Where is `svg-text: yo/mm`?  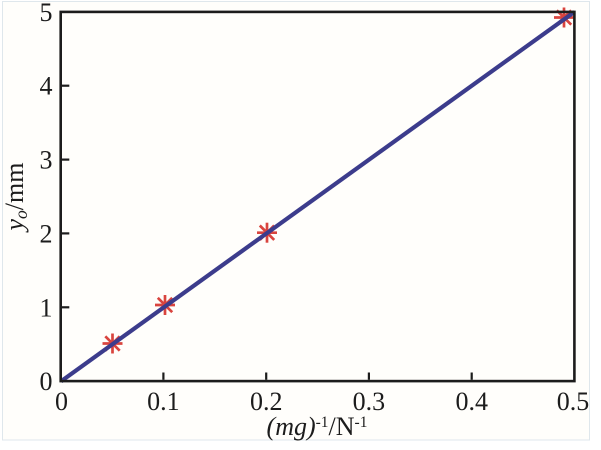 svg-text: yo/mm is located at coordinates (15, 198).